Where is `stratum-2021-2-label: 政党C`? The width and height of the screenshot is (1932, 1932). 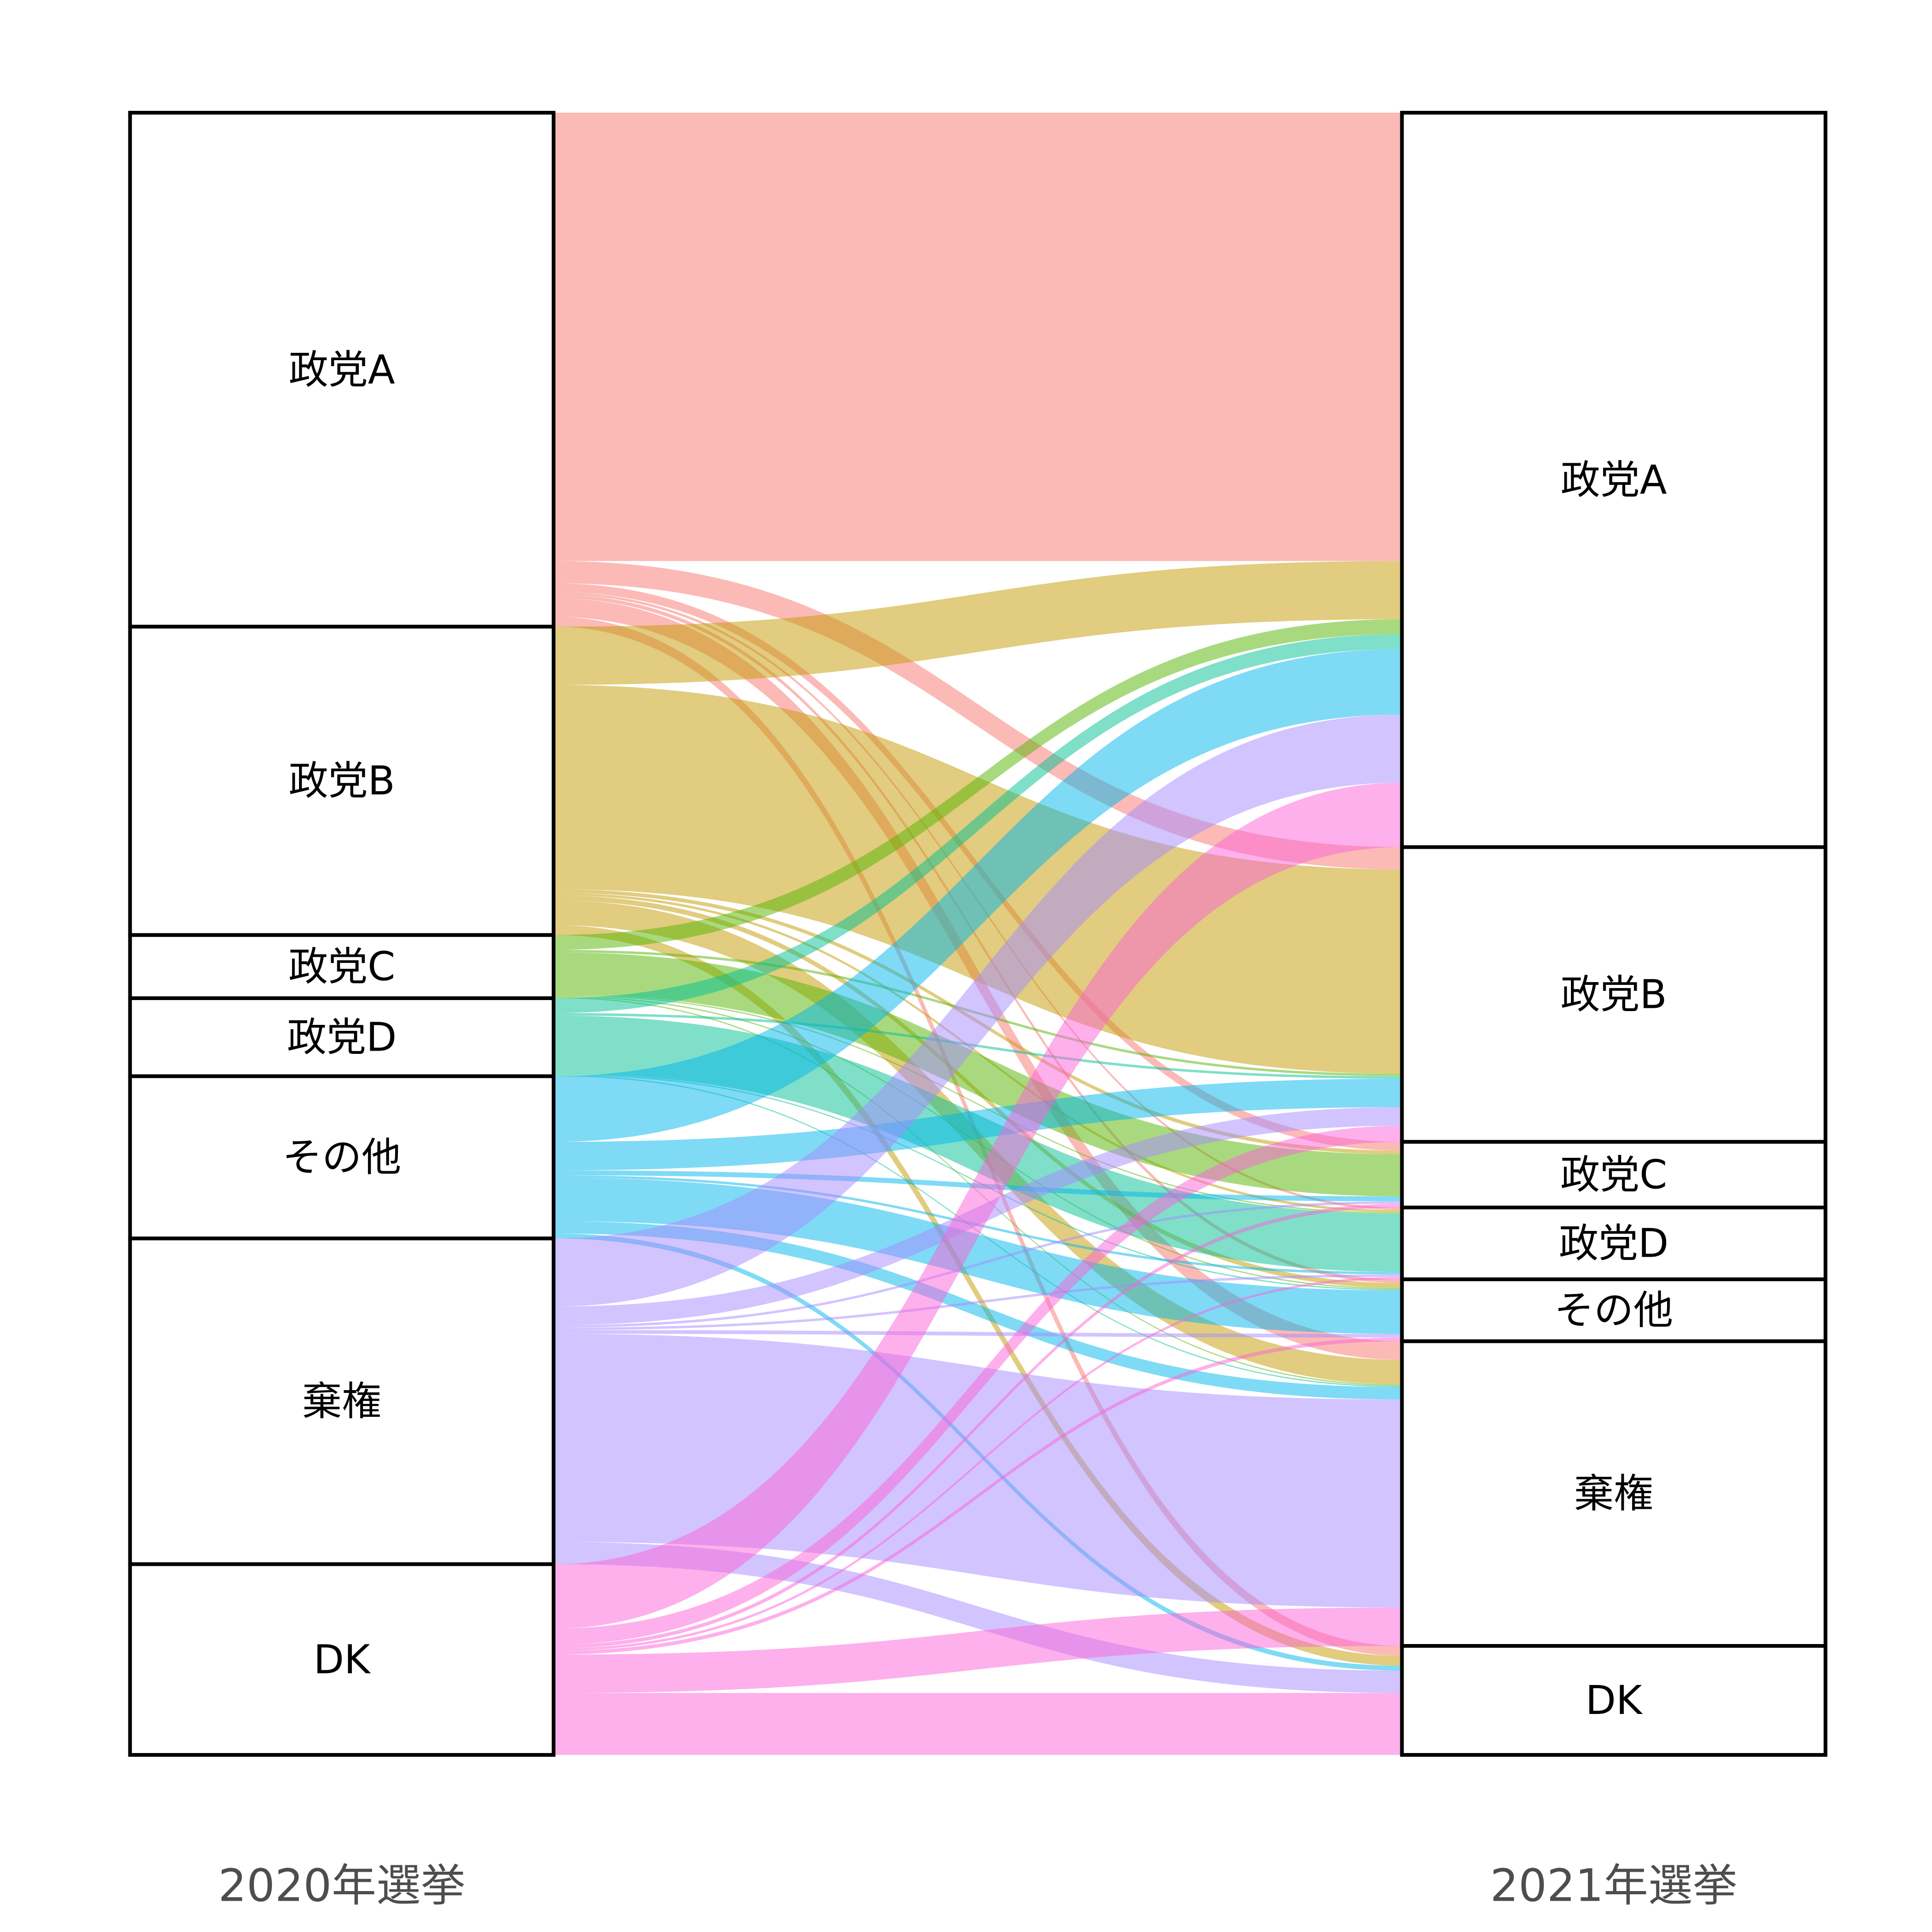
stratum-2021-2-label: 政党C is located at coordinates (1613, 1175).